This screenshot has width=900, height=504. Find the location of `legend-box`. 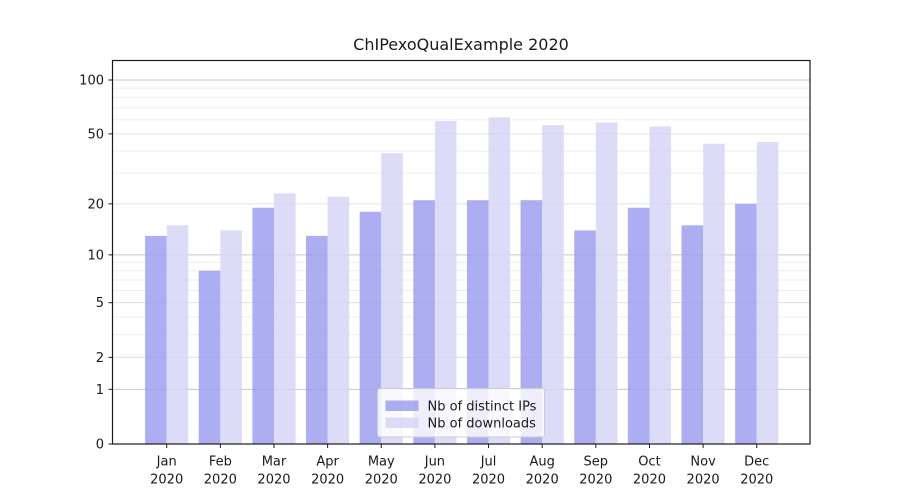

legend-box is located at coordinates (461, 413).